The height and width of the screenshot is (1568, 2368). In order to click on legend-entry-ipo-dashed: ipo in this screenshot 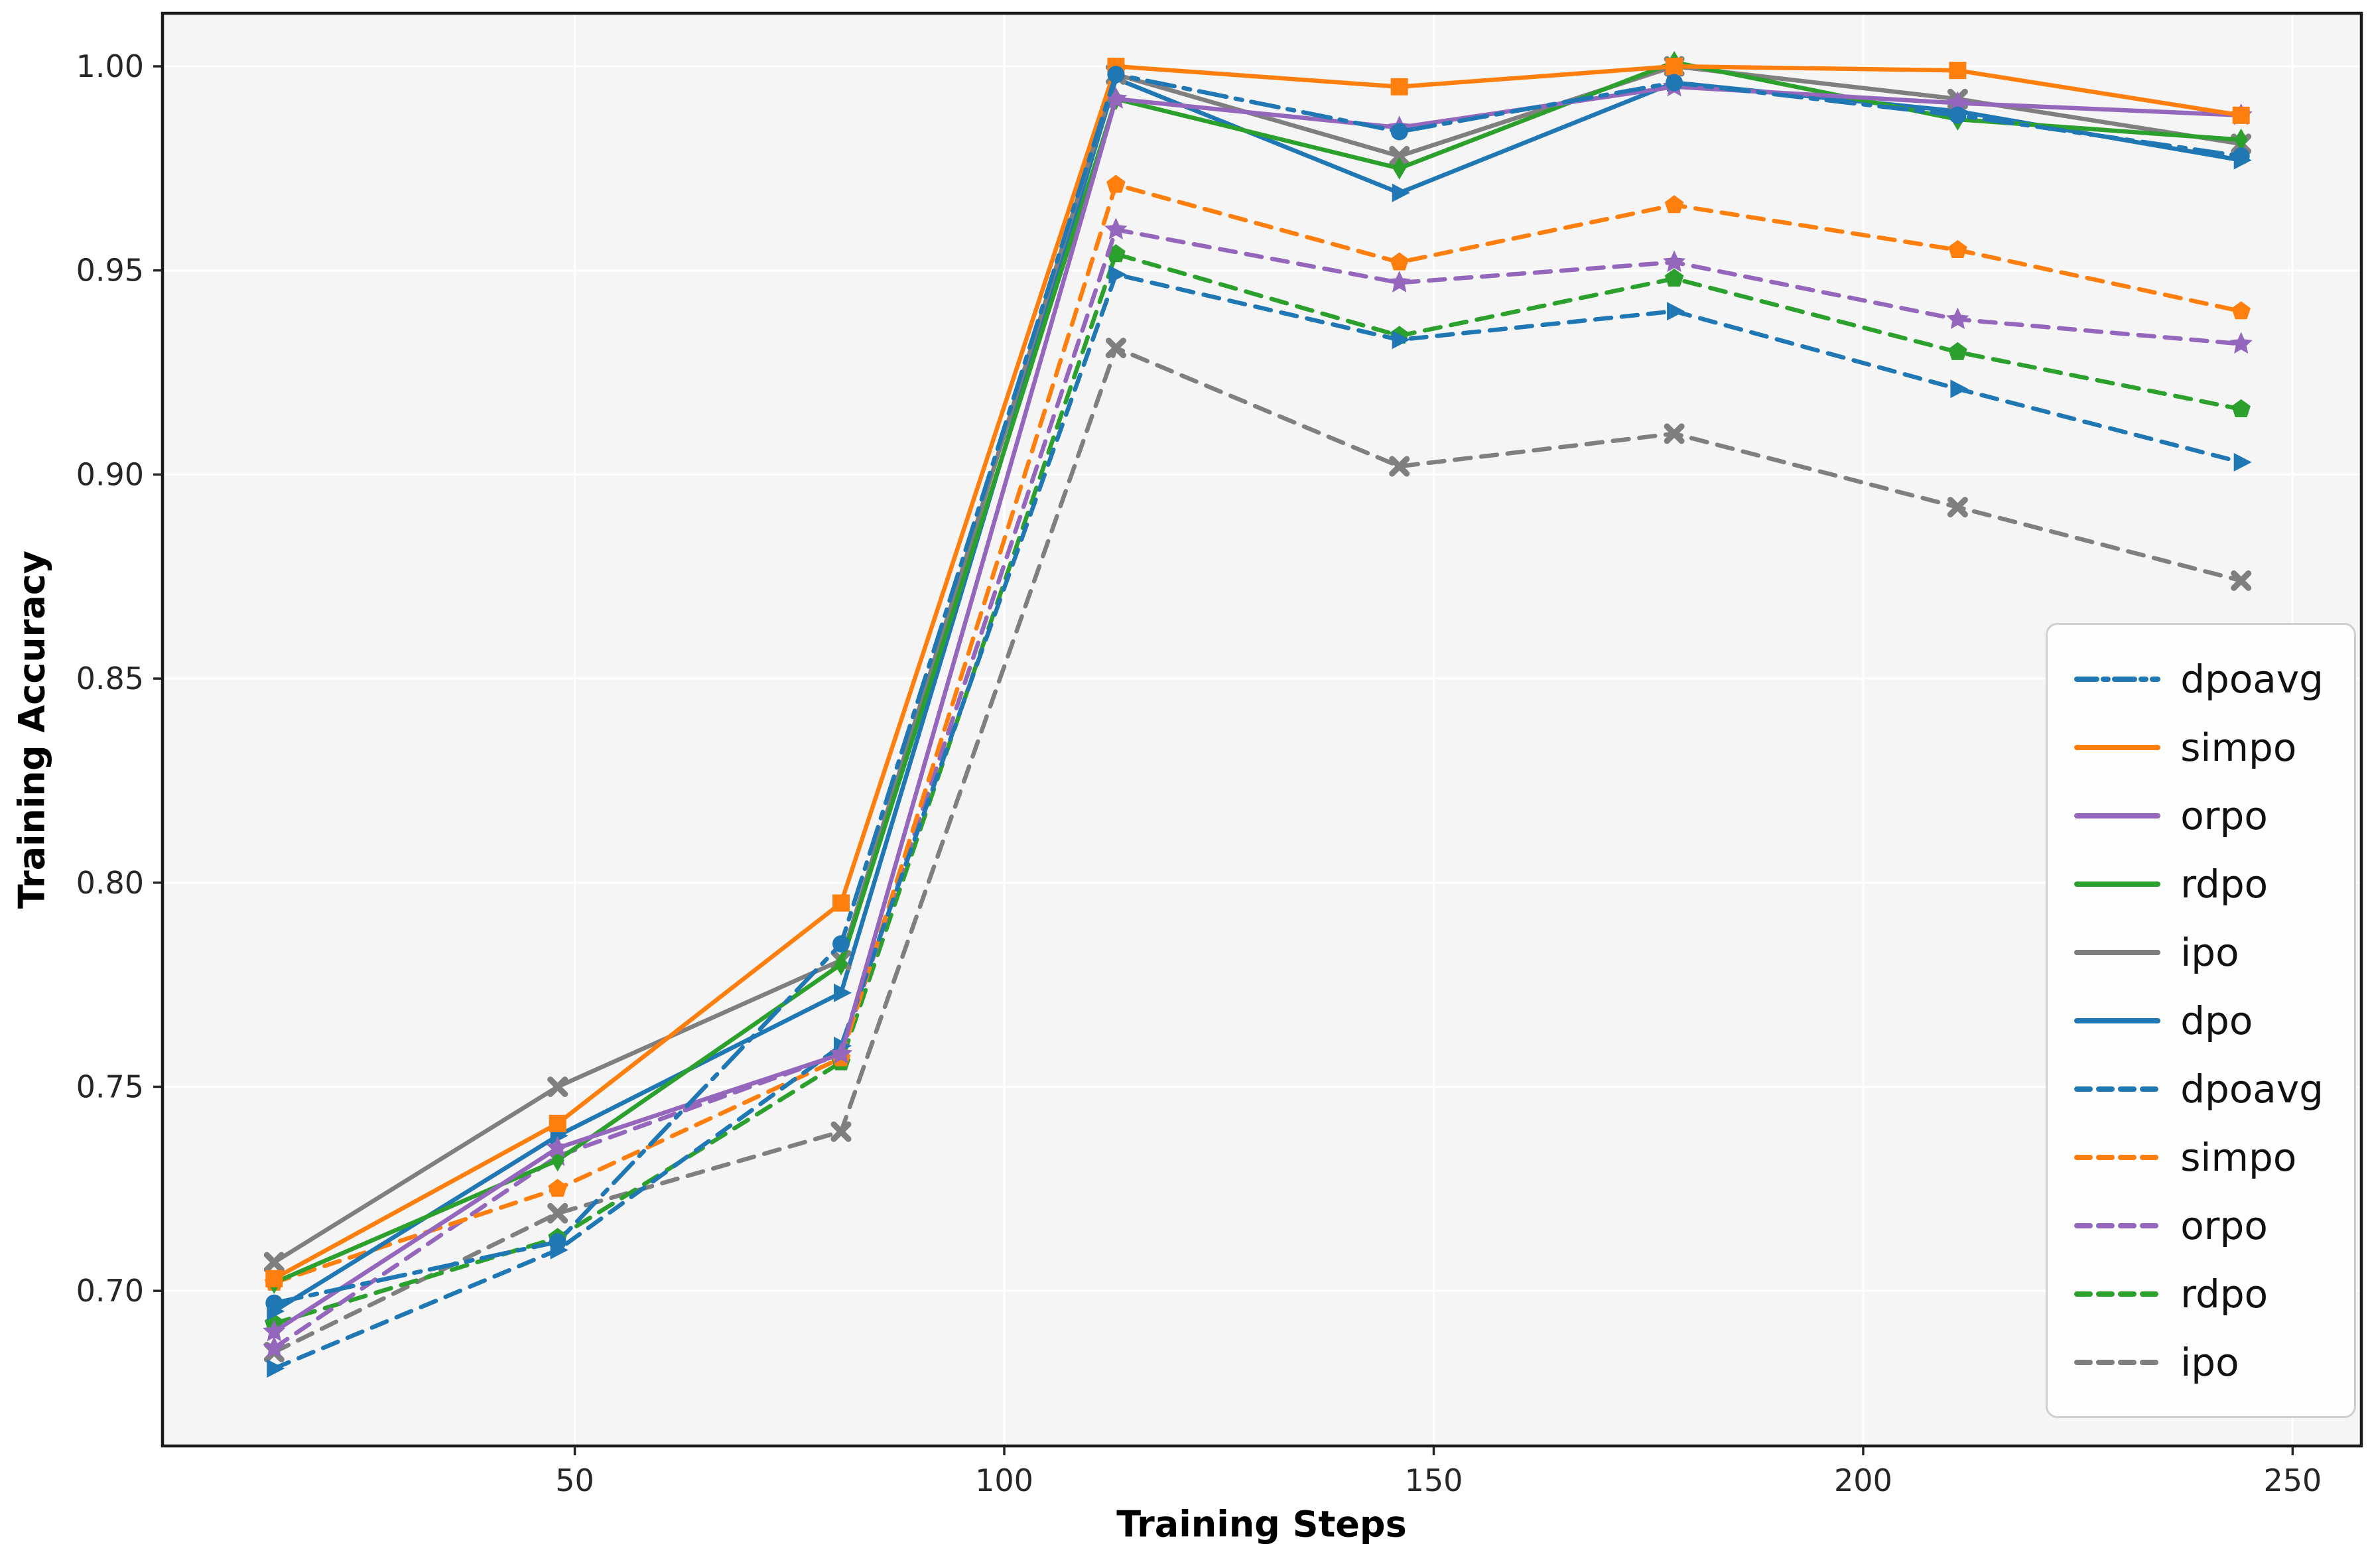, I will do `click(2199, 1362)`.